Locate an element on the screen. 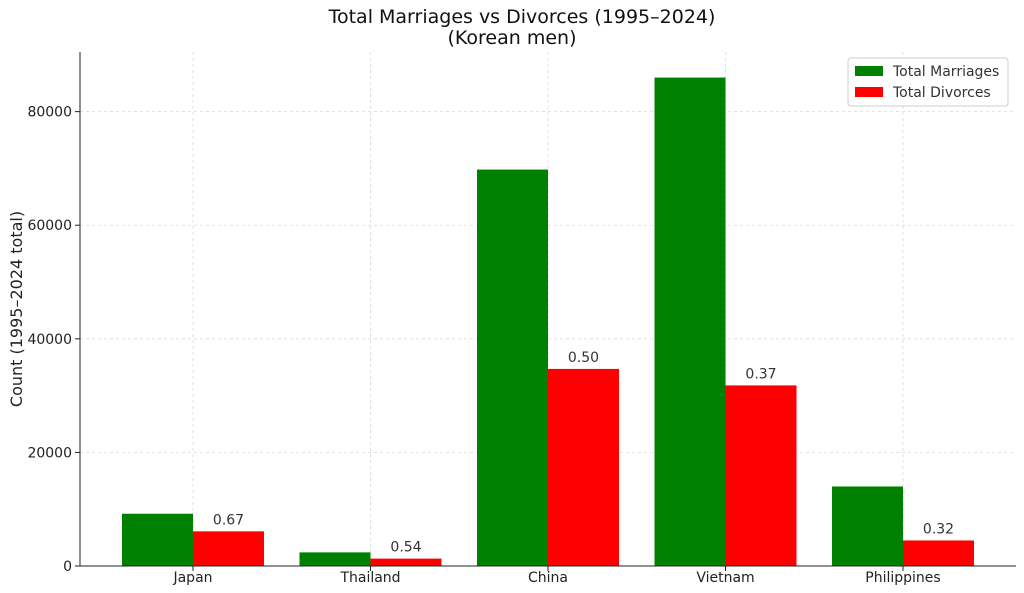 This screenshot has width=1024, height=593. bar-marriages-thailand is located at coordinates (335, 559).